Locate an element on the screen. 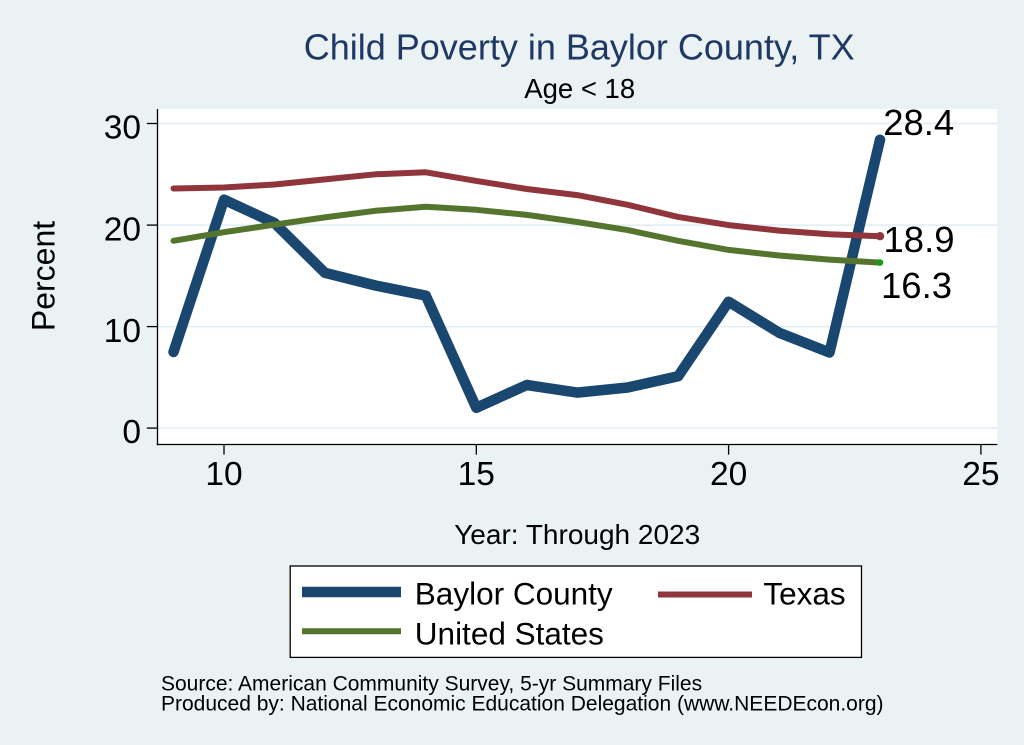  svg-text: 18.9 is located at coordinates (919, 239).